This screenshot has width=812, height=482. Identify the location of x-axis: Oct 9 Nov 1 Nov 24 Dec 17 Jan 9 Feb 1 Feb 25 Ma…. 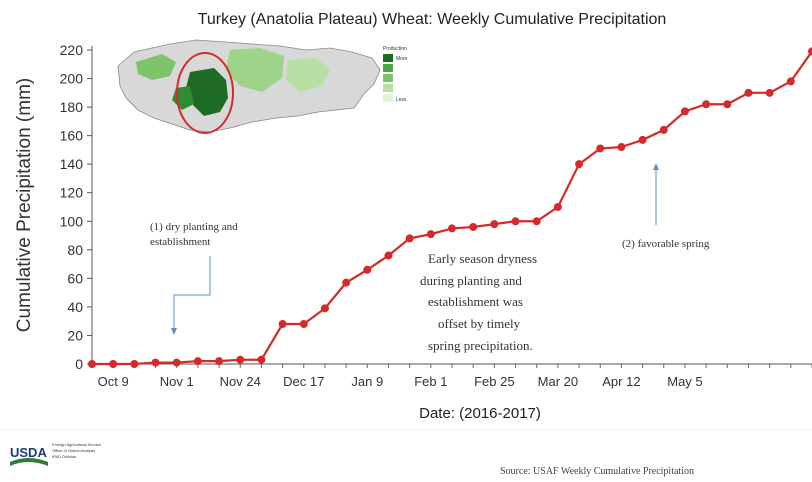
(452, 376).